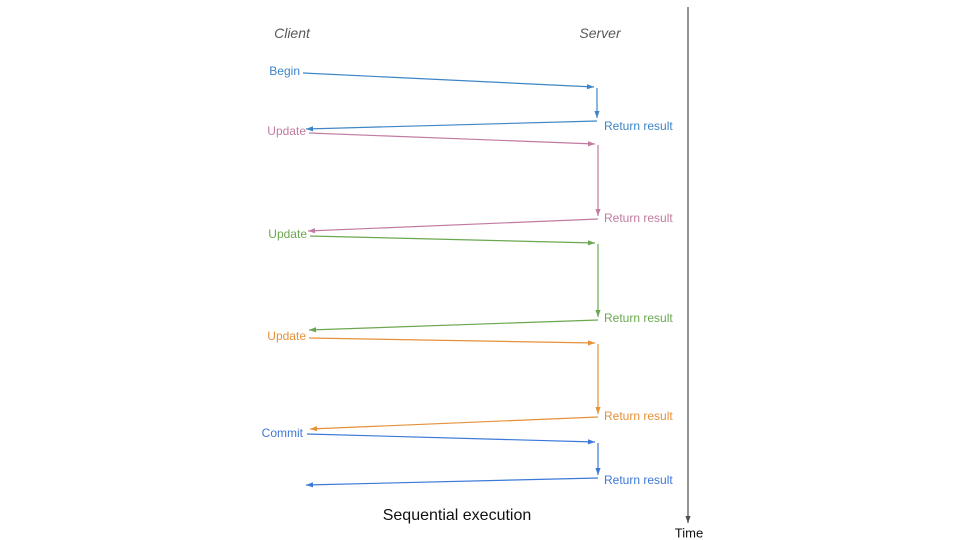 The width and height of the screenshot is (960, 540). I want to click on time-axis-arrow-head, so click(688, 519).